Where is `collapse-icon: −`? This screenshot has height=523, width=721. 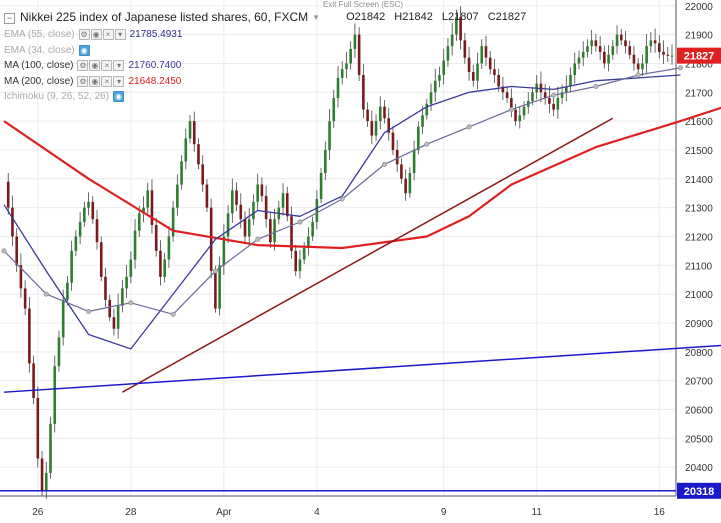
collapse-icon: − is located at coordinates (9, 18).